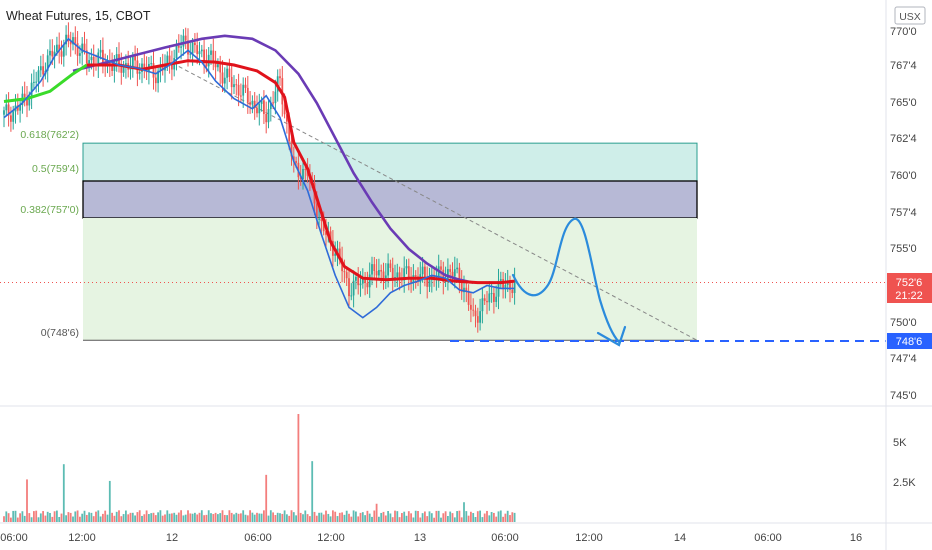  What do you see at coordinates (566, 280) in the screenshot?
I see `projection-drawing` at bounding box center [566, 280].